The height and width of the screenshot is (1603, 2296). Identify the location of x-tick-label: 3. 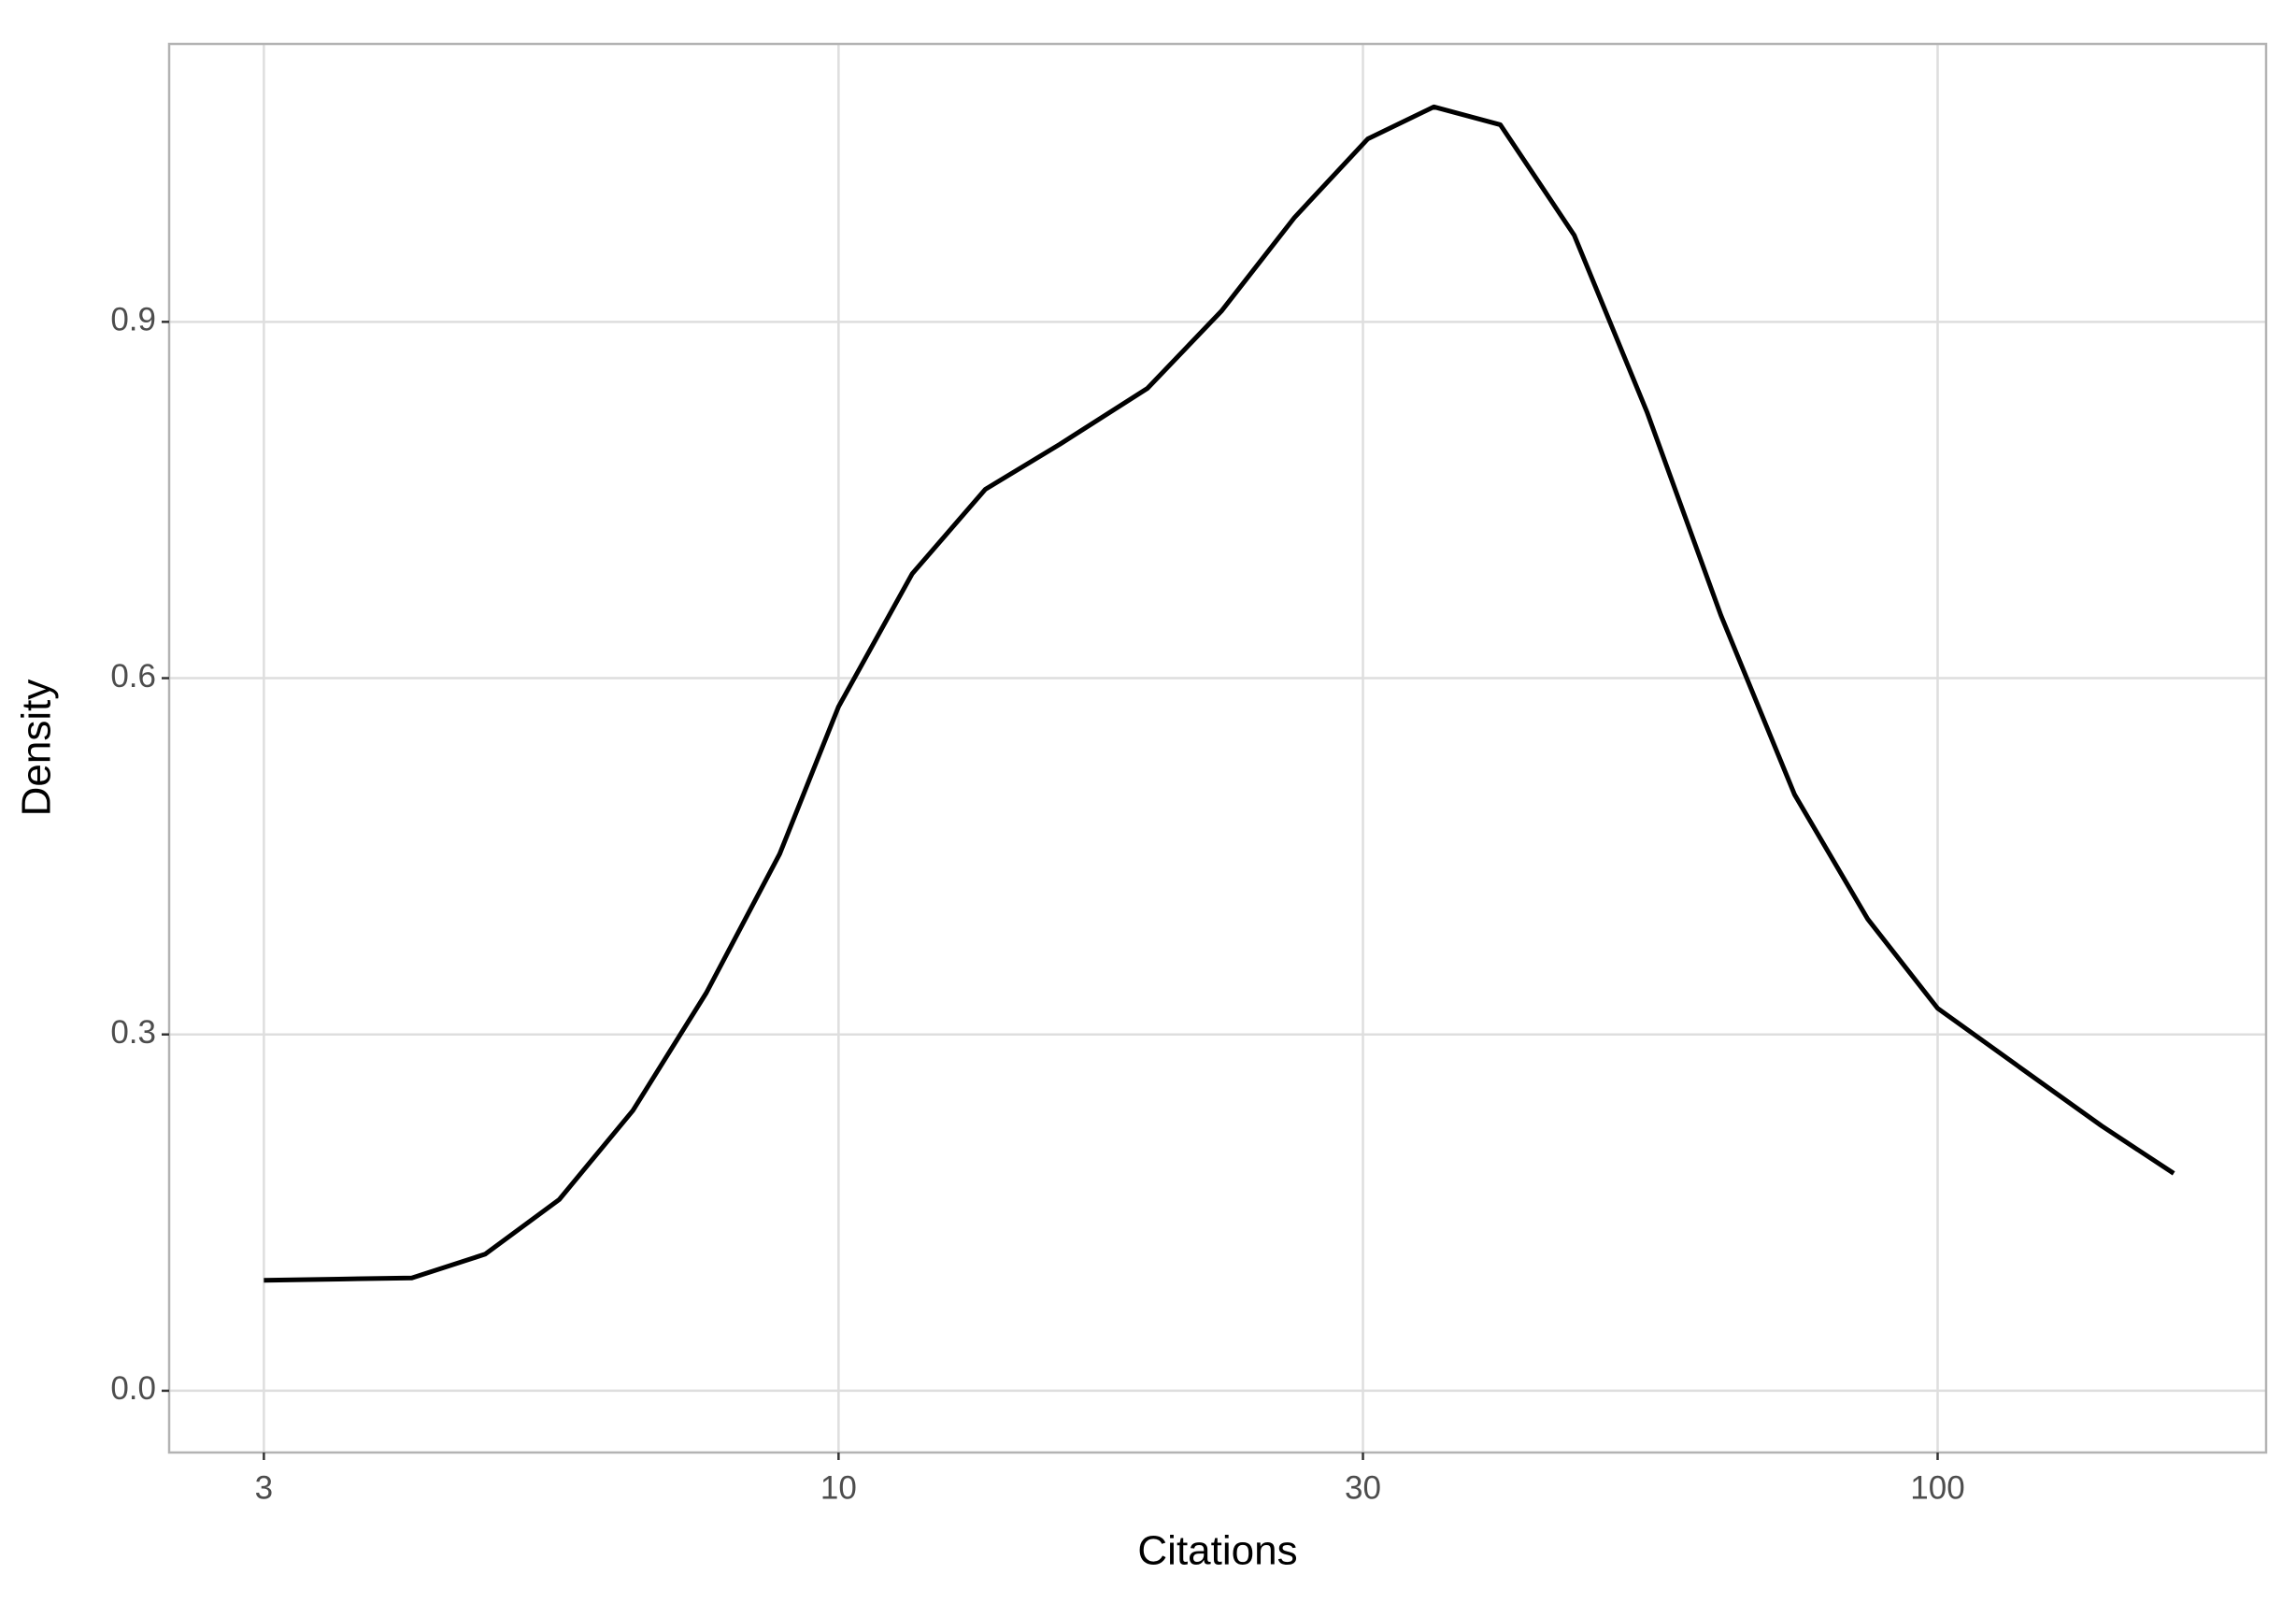
(264, 1487).